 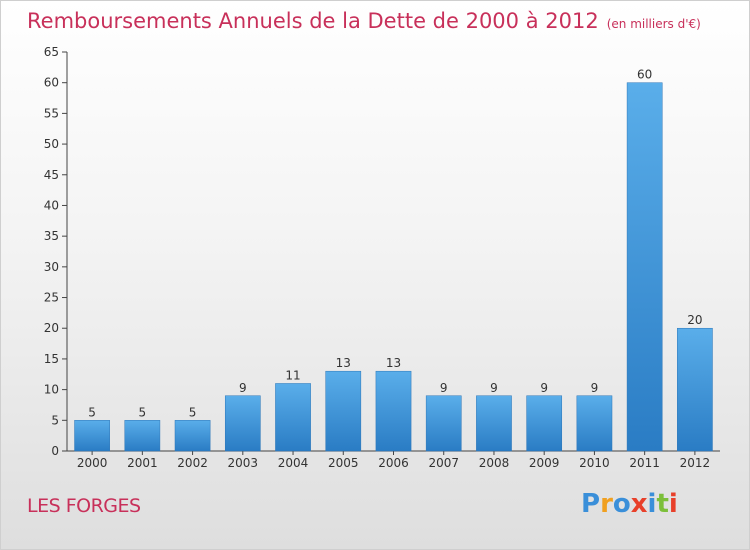 What do you see at coordinates (644, 463) in the screenshot?
I see `x-tick-label: 2011` at bounding box center [644, 463].